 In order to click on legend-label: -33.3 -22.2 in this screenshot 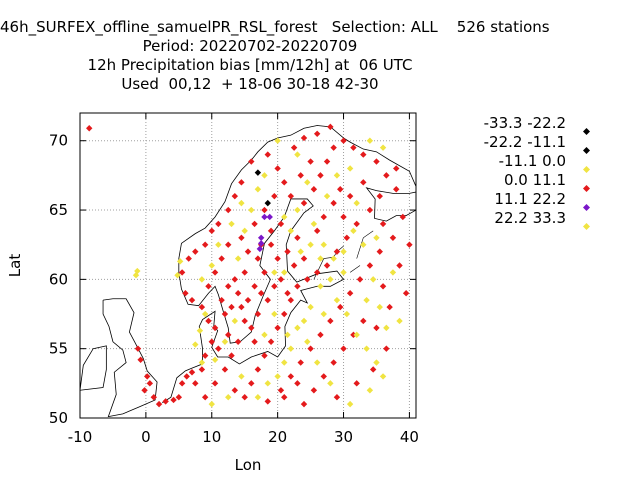, I will do `click(524, 123)`.